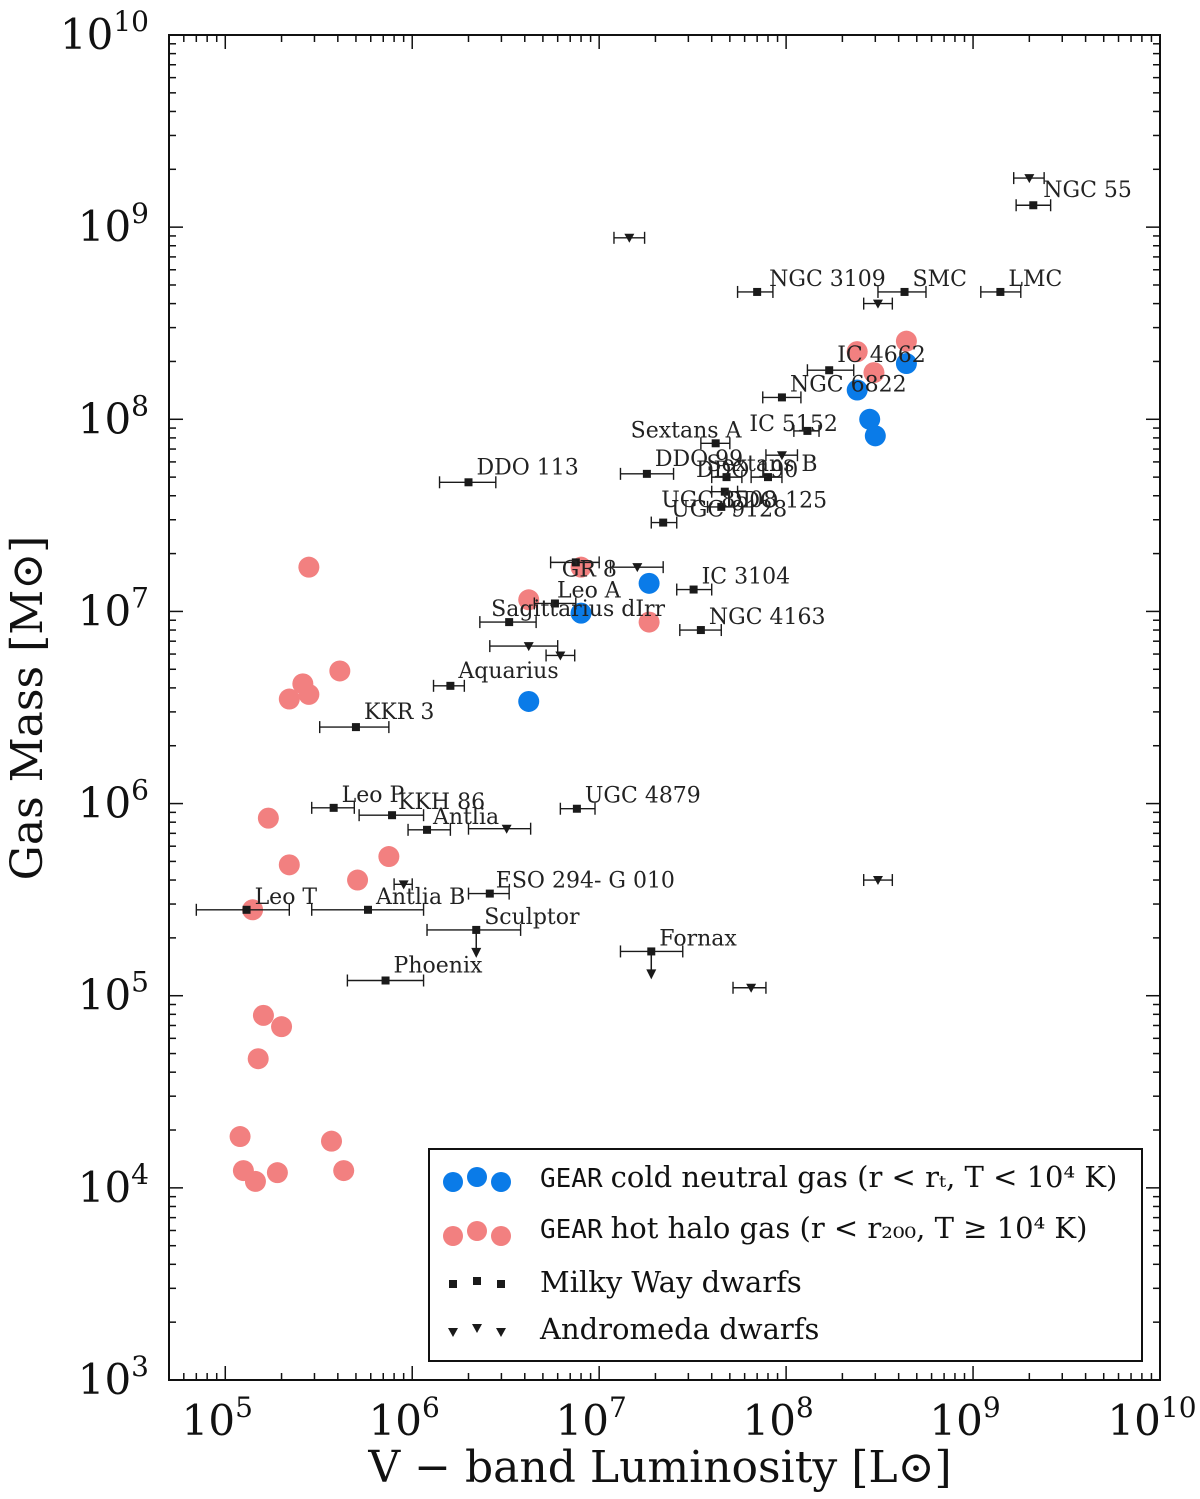 This screenshot has width=1200, height=1499. I want to click on legend-mw-marker, so click(477, 1281).